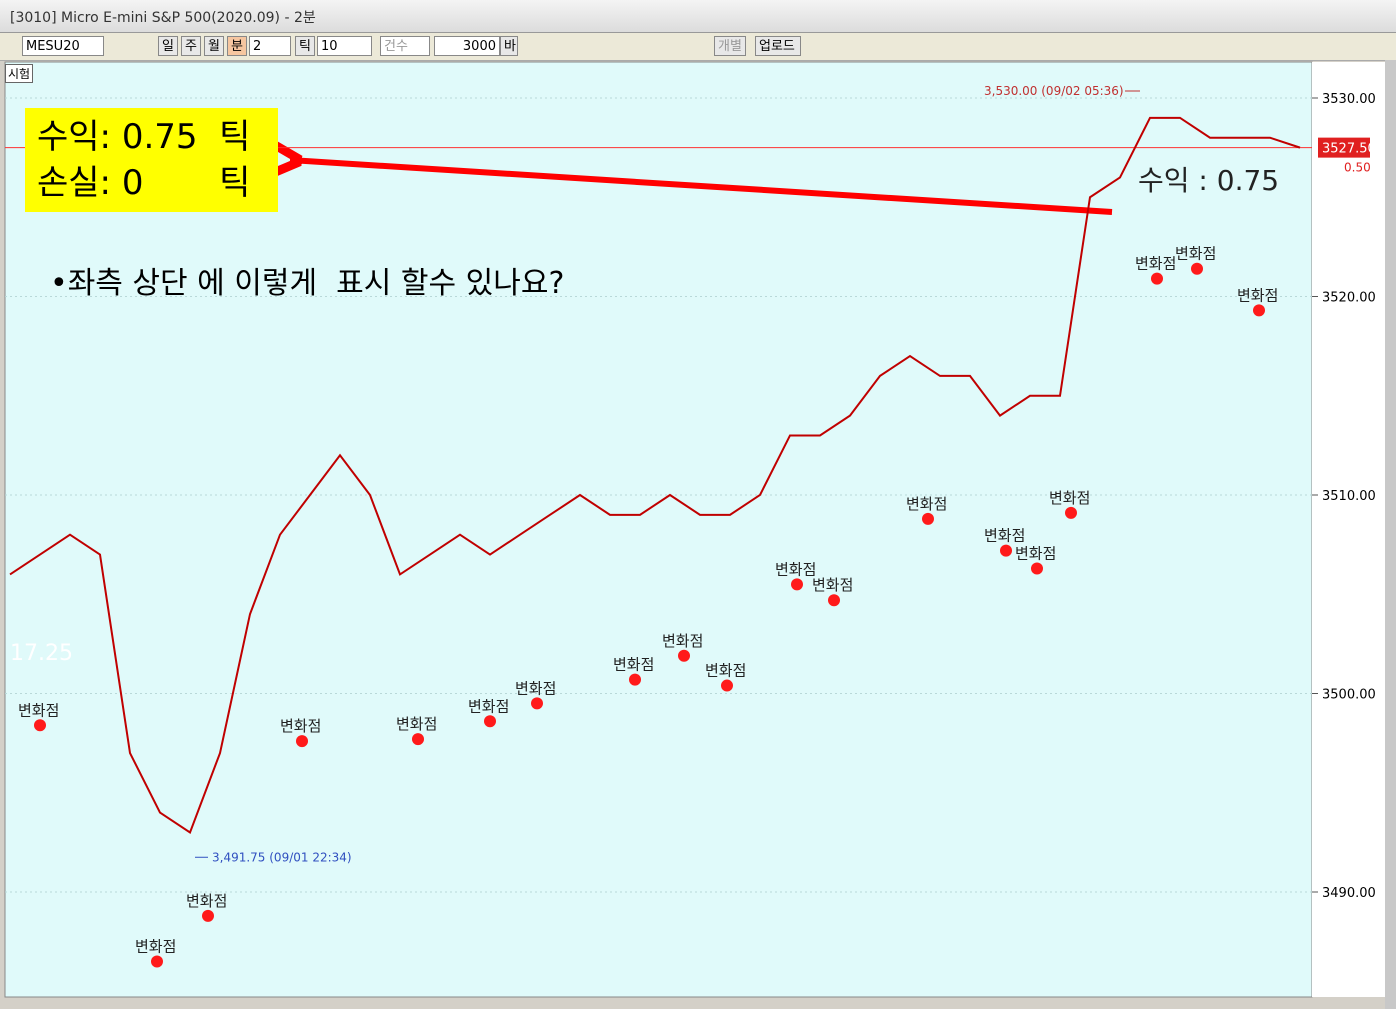 Image resolution: width=1396 pixels, height=1009 pixels. Describe the element at coordinates (282, 857) in the screenshot. I see `low-label: 3,491.75 (09/01 22:34)` at that location.